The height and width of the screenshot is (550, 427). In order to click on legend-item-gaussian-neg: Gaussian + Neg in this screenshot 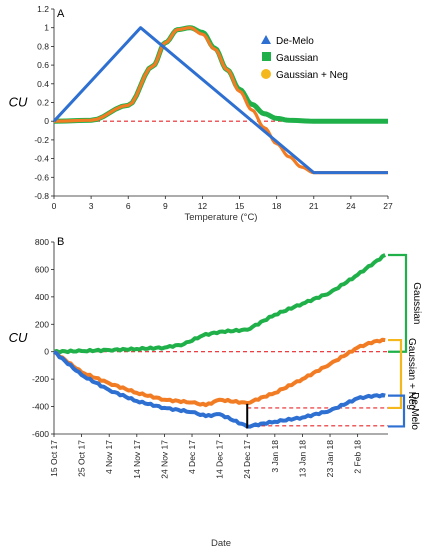, I will do `click(304, 75)`.